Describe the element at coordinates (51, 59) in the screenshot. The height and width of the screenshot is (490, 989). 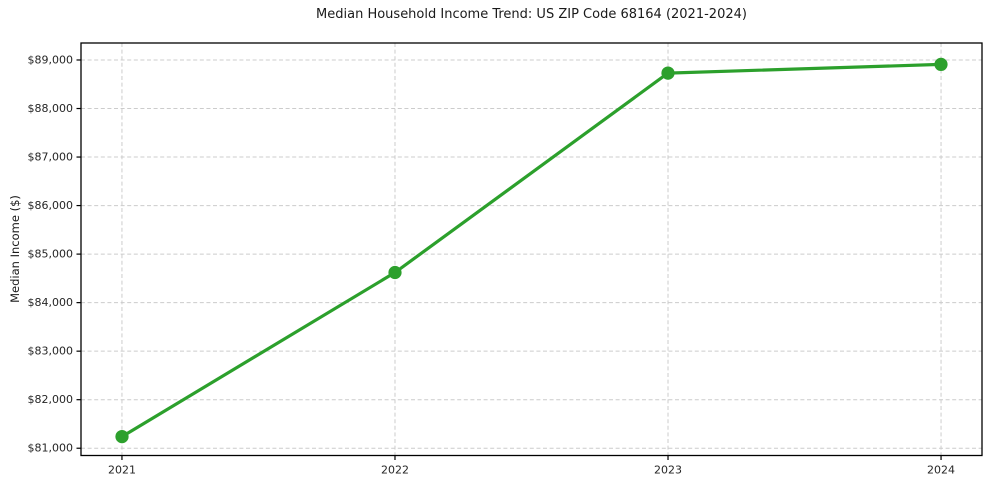
I see `y-tick-label: $89,000` at that location.